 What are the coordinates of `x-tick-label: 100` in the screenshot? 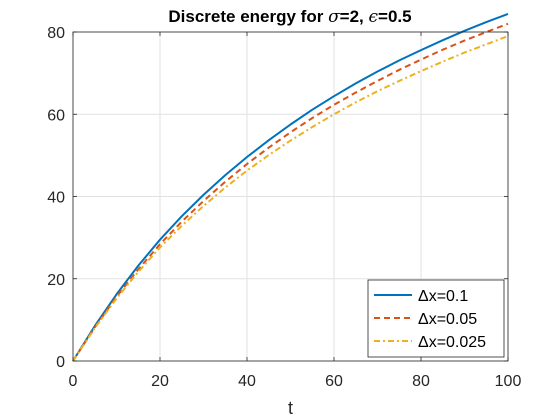 It's located at (508, 381).